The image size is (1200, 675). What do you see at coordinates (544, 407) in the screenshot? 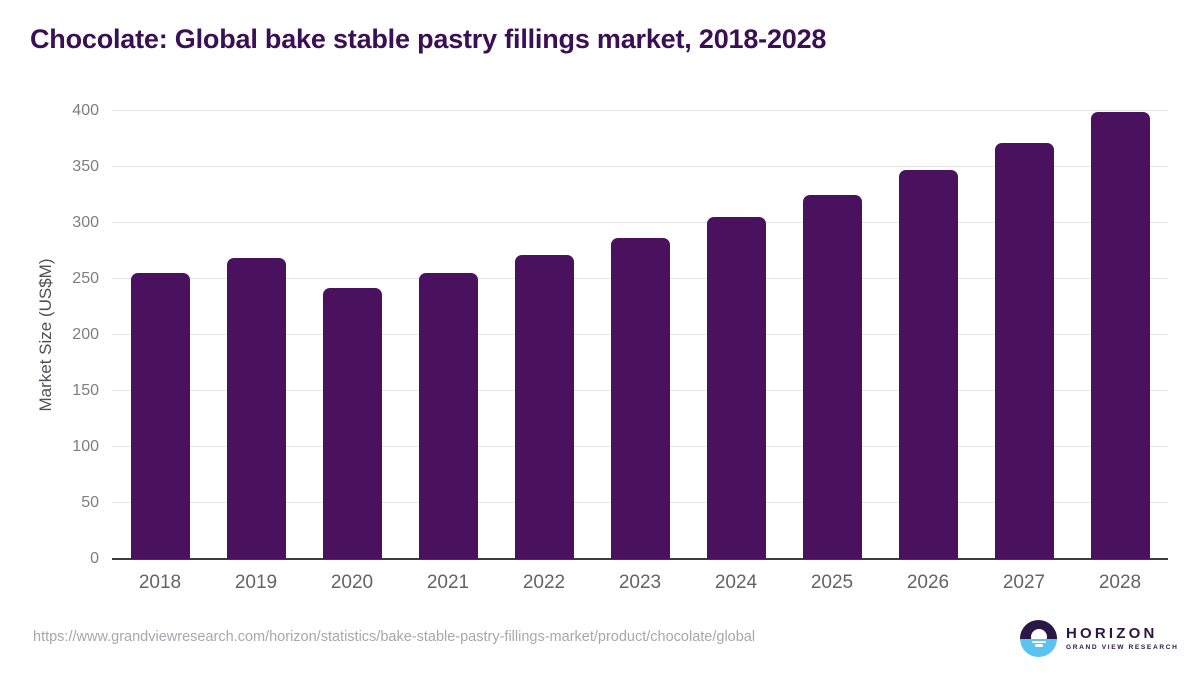
I see `bar-2022` at bounding box center [544, 407].